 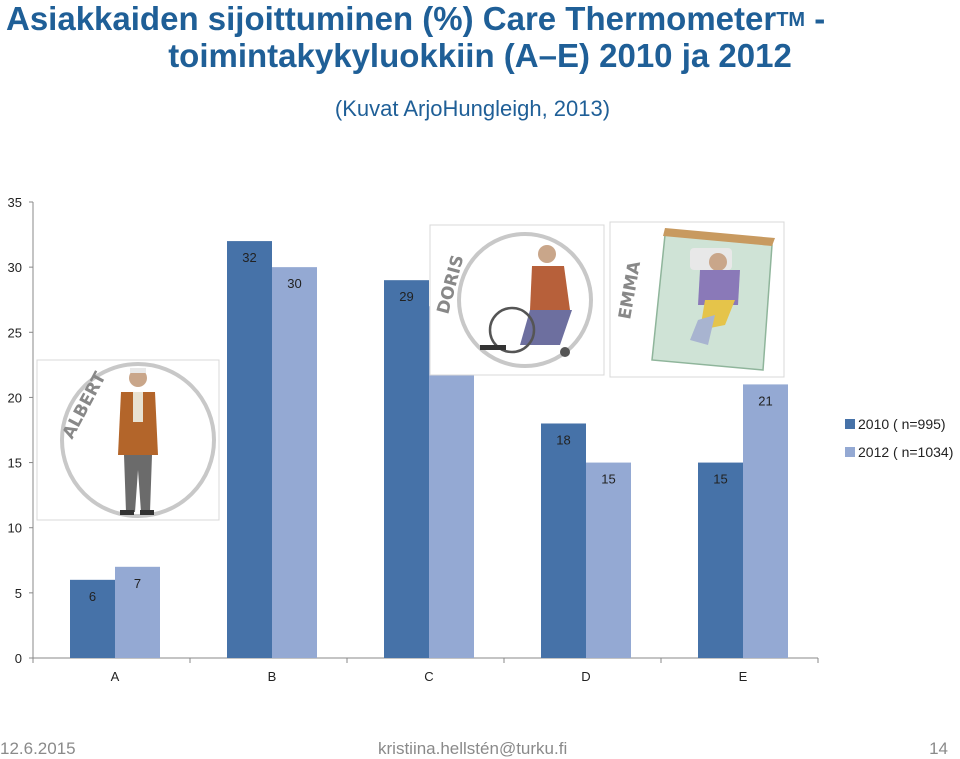 What do you see at coordinates (15, 463) in the screenshot?
I see `y-tick-label: 15` at bounding box center [15, 463].